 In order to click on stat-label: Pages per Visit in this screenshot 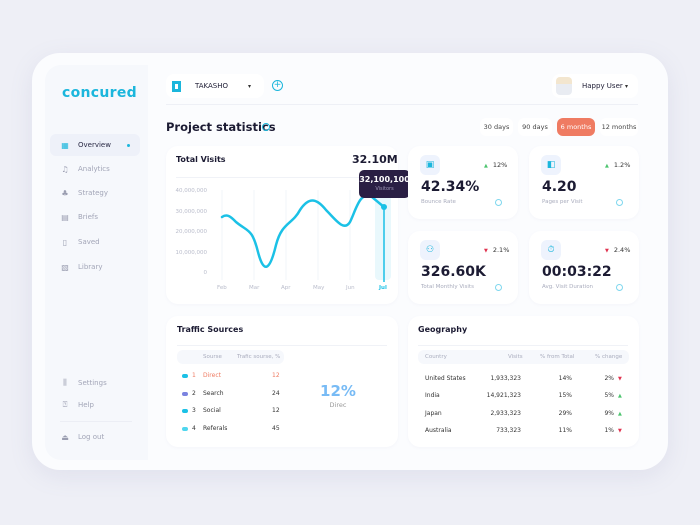, I will do `click(562, 202)`.